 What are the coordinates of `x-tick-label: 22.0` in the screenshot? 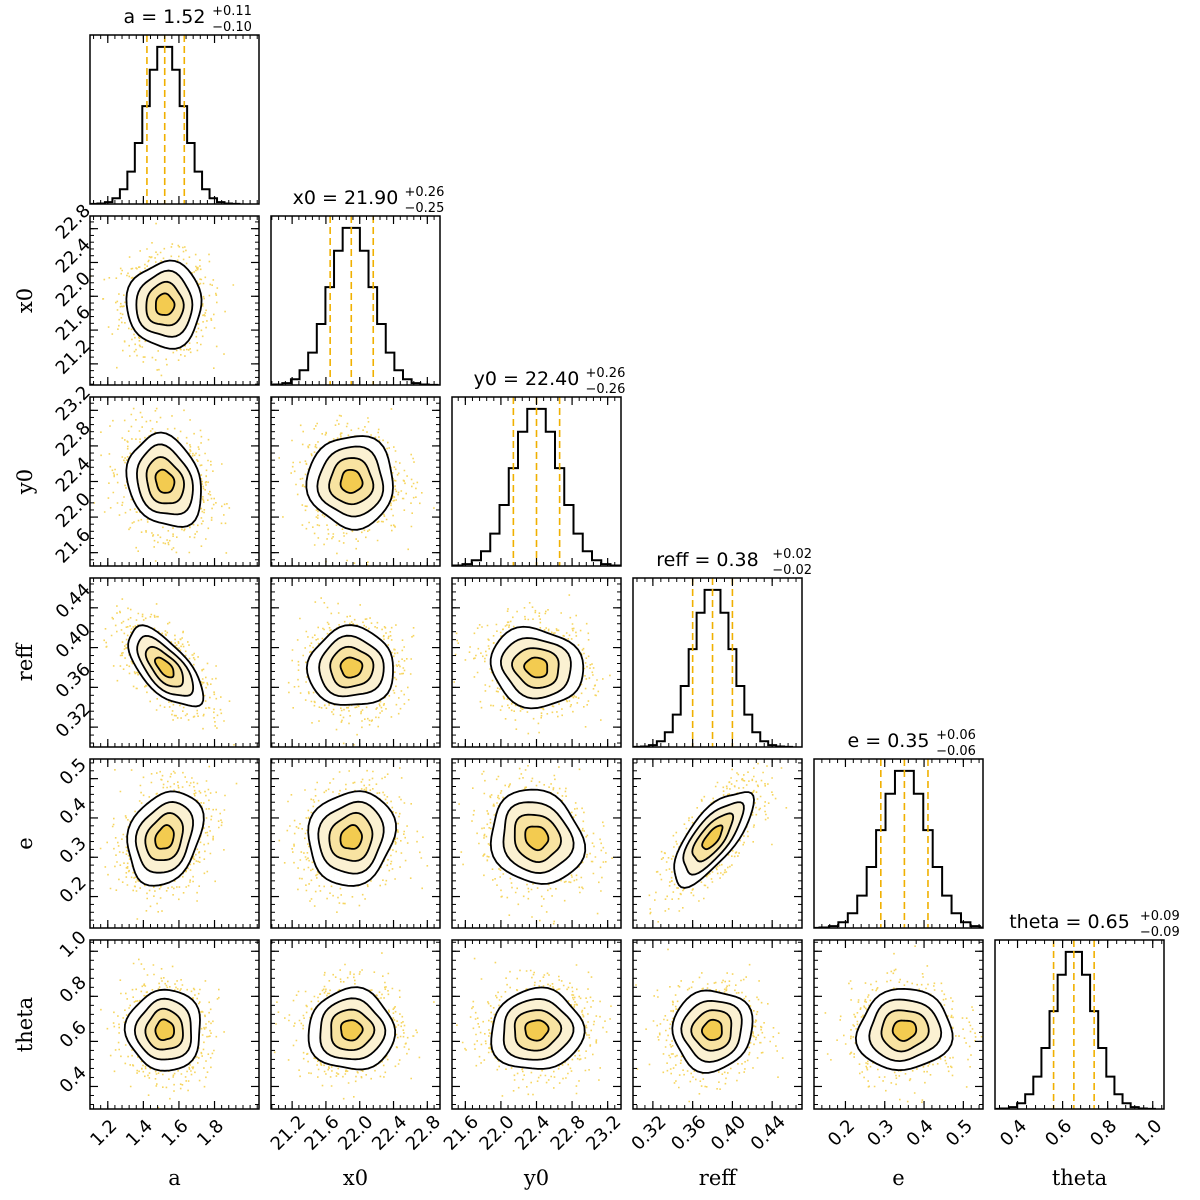 It's located at (496, 1133).